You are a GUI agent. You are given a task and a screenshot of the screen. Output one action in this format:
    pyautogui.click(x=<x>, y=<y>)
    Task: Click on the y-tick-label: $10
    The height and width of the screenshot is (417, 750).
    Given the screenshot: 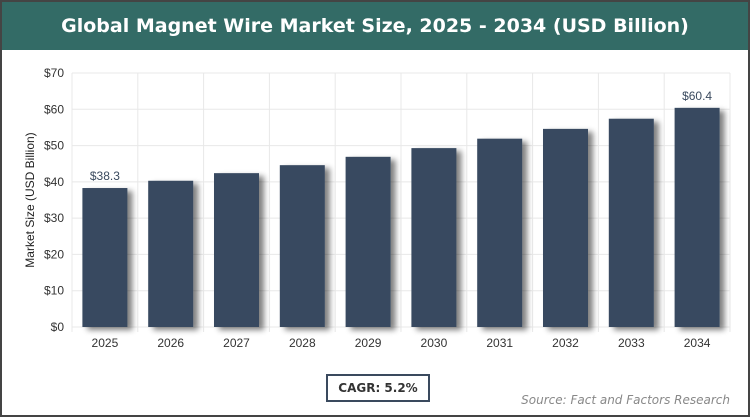 What is the action you would take?
    pyautogui.click(x=54, y=291)
    